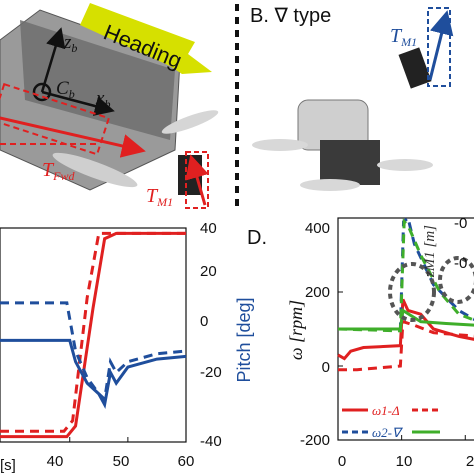  I want to click on center-label: Cb, so click(65, 89).